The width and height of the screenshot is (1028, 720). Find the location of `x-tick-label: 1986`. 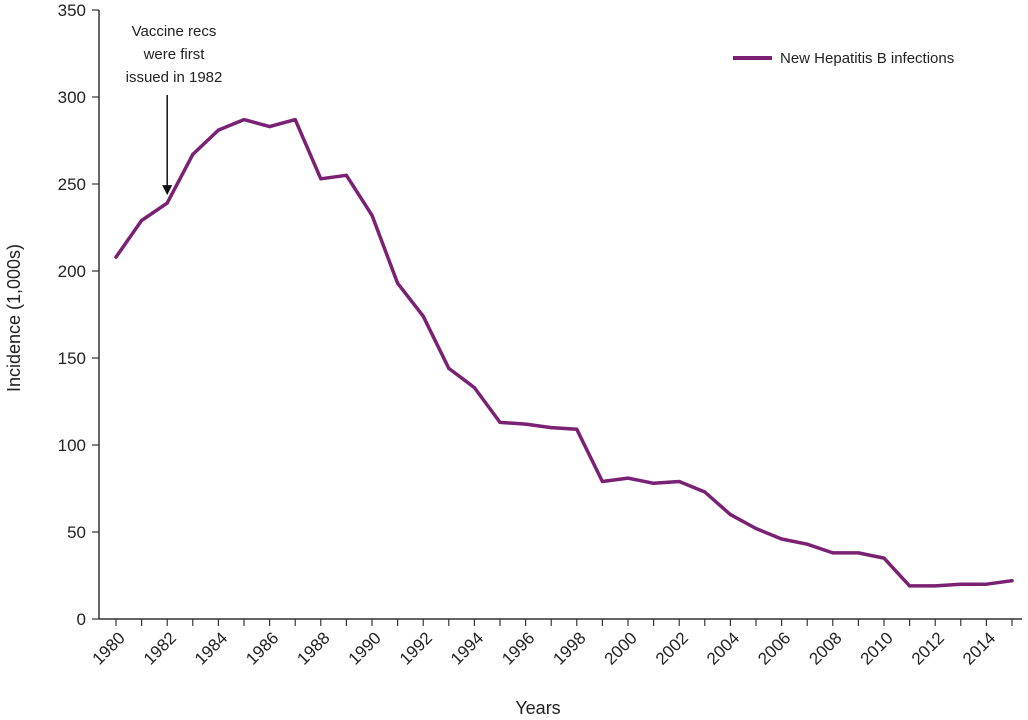

x-tick-label: 1986 is located at coordinates (262, 648).